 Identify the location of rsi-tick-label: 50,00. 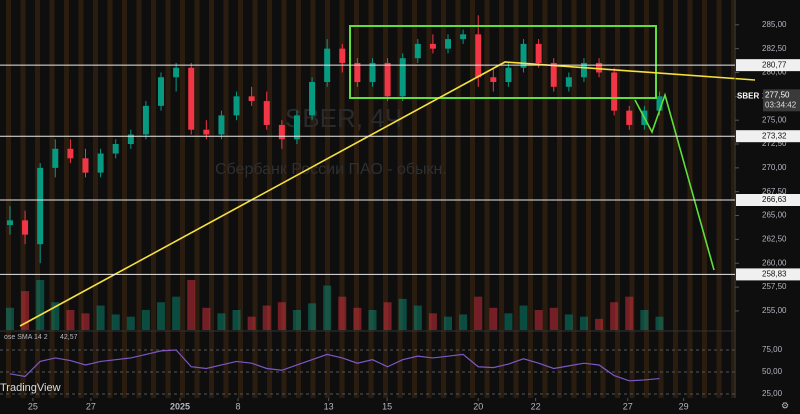
(772, 371).